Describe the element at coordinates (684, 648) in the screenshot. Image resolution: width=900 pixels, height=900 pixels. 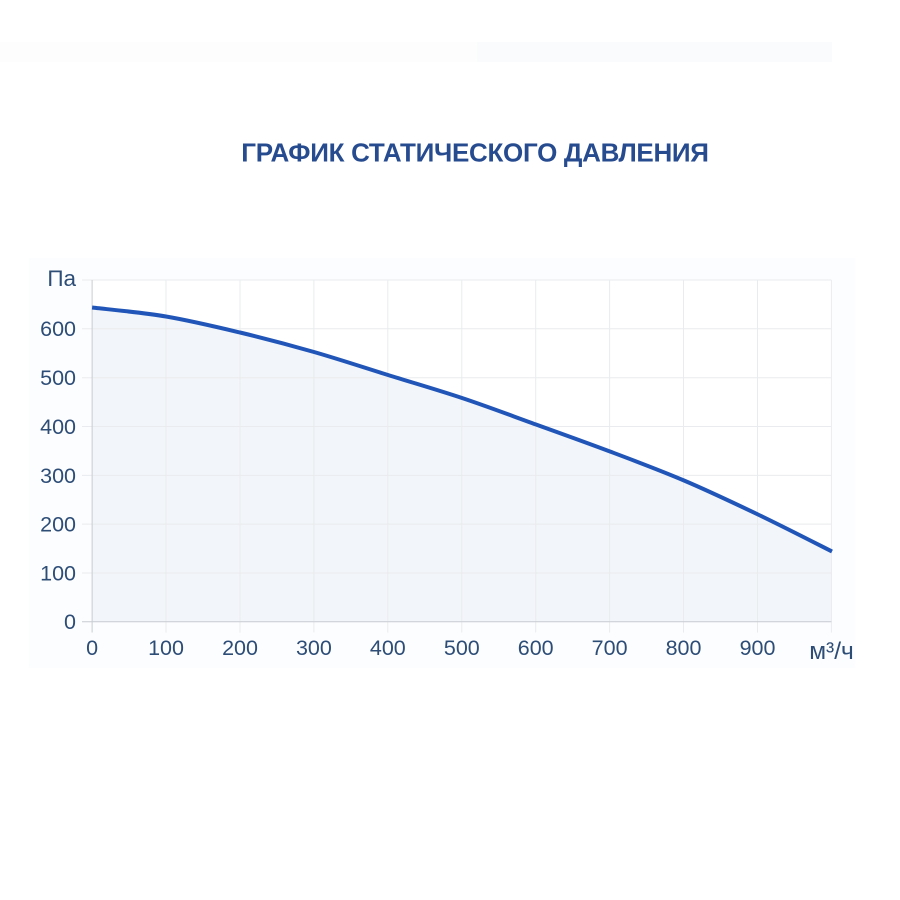
I see `svg-text: 800` at that location.